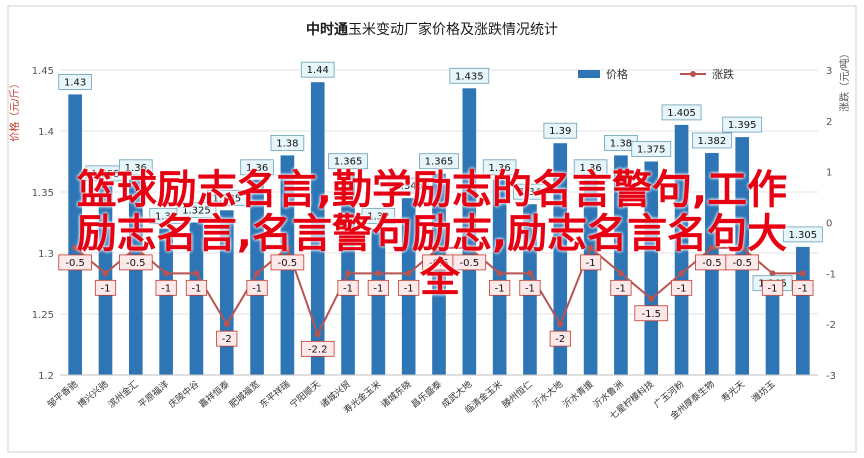  I want to click on chart-title: 中时通玉米变动厂家价格及涨跌情况统计, so click(432, 29).